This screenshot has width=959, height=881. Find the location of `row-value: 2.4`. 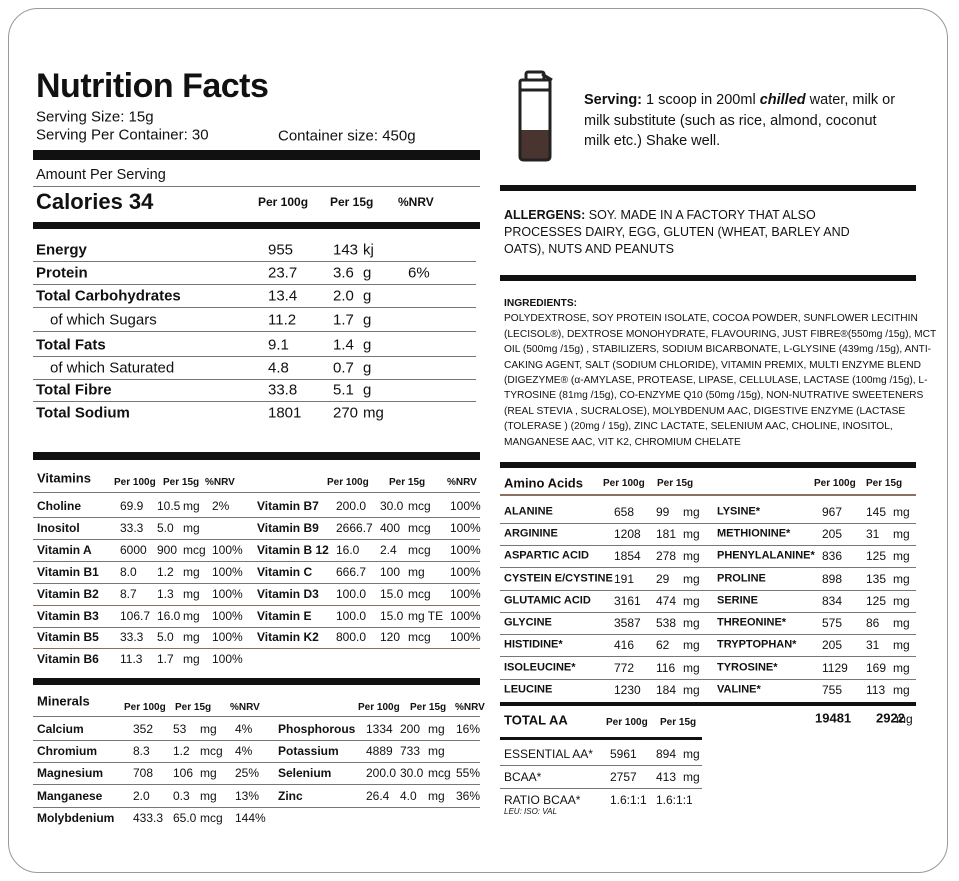

row-value: 2.4 is located at coordinates (388, 550).